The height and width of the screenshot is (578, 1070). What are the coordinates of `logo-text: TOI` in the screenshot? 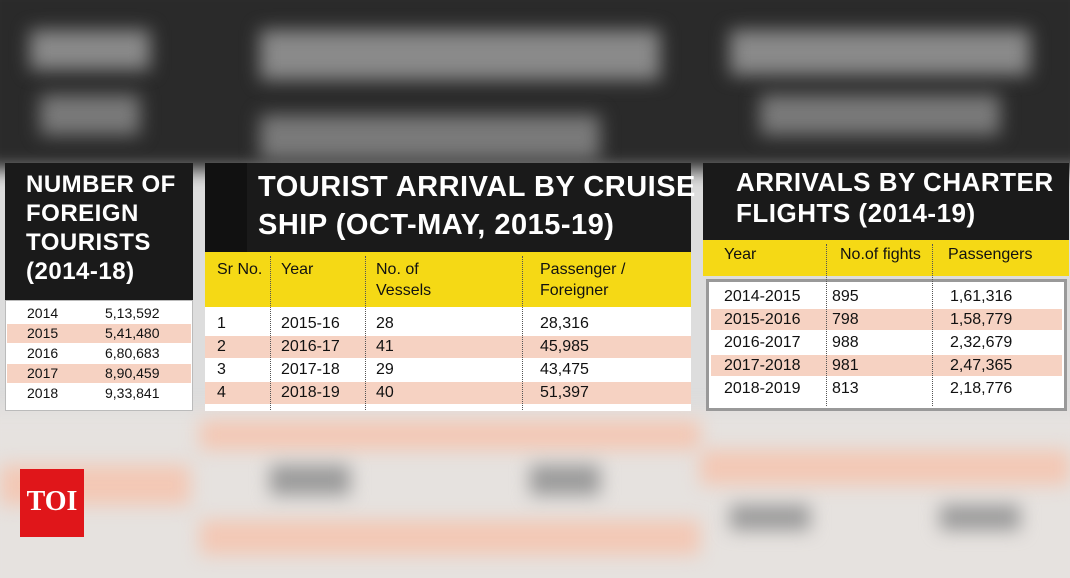 It's located at (52, 501).